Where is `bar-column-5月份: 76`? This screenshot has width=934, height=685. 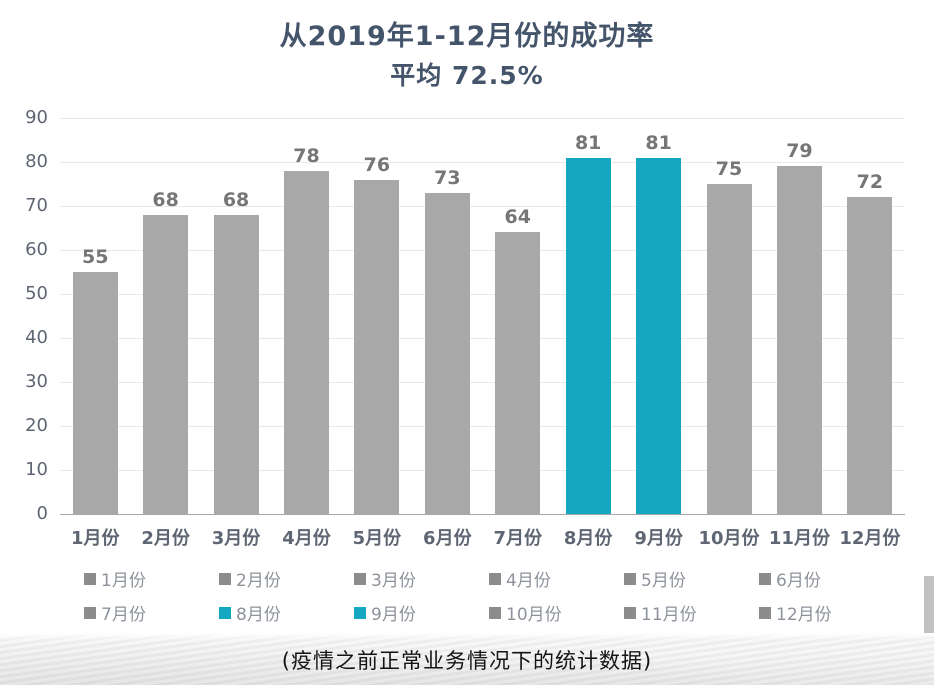 bar-column-5月份: 76 is located at coordinates (377, 316).